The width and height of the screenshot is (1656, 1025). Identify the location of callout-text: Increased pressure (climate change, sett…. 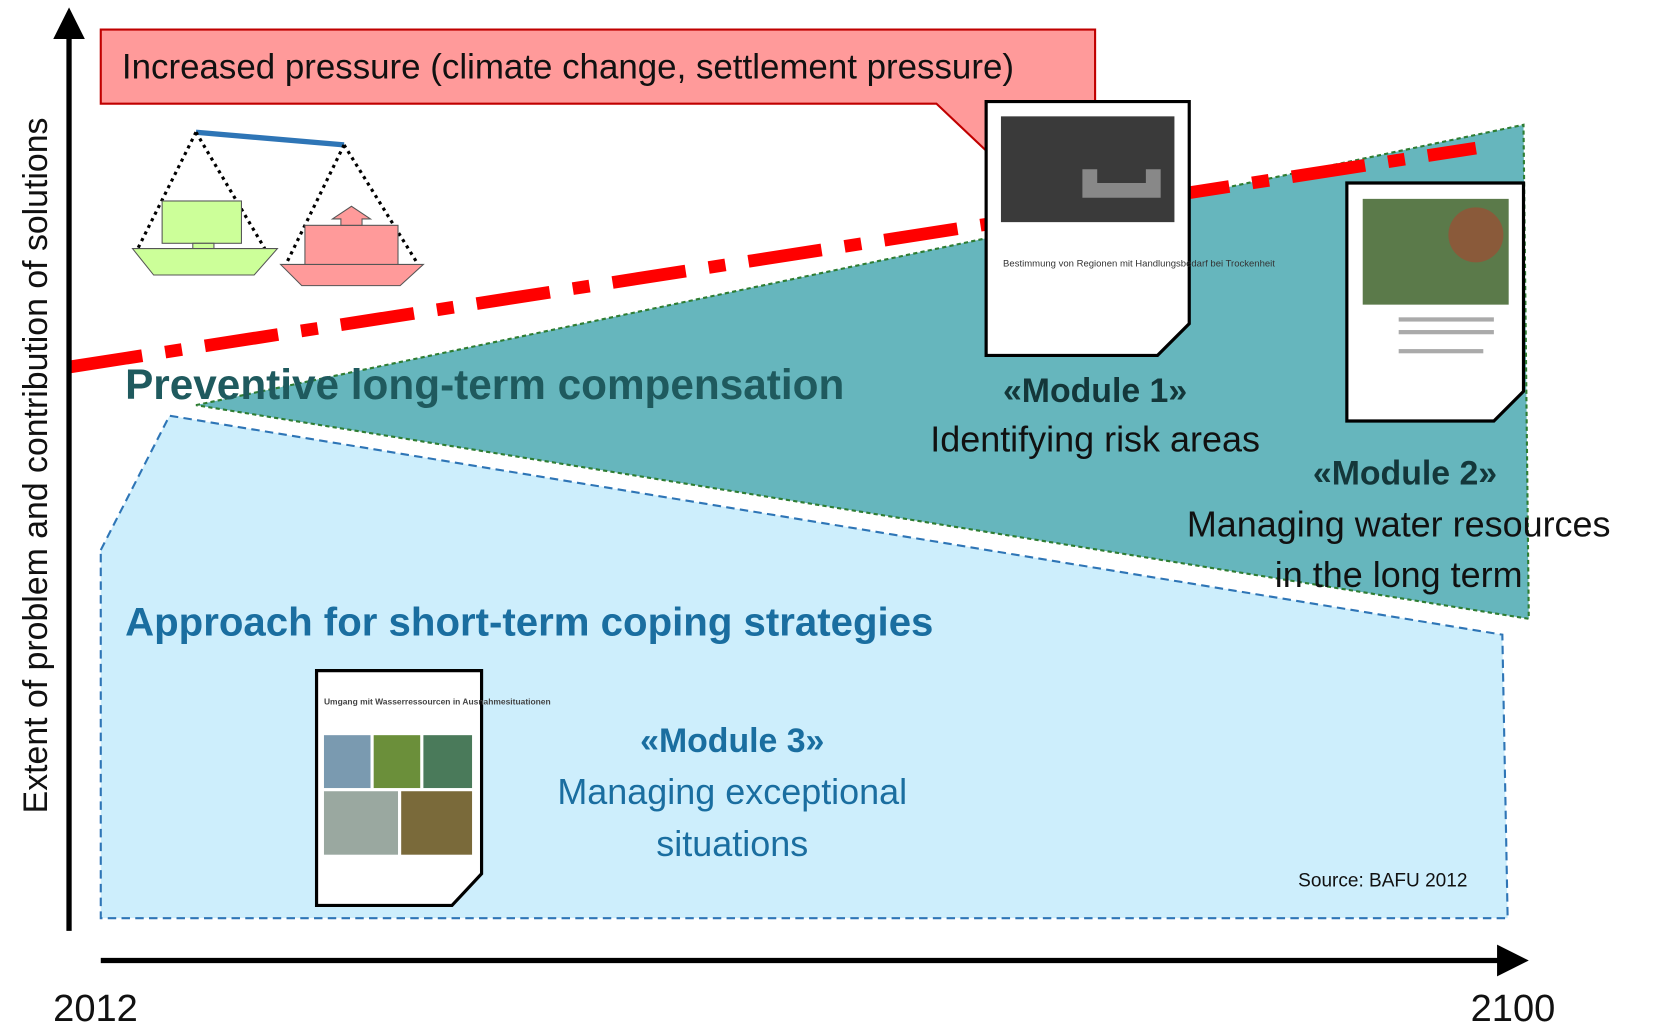
(568, 66).